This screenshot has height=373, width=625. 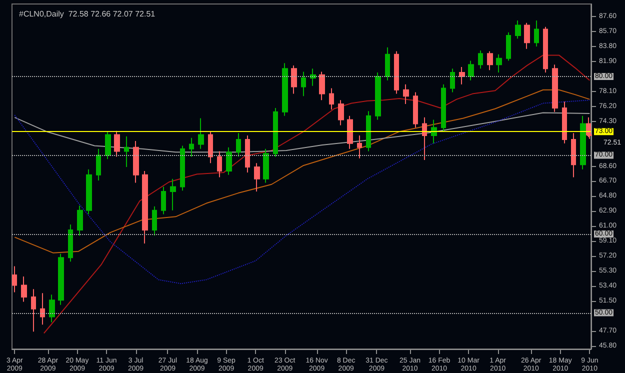 What do you see at coordinates (87, 14) in the screenshot?
I see `text: #CLN0,Daily 72.58 72.66 72.07 72.51` at bounding box center [87, 14].